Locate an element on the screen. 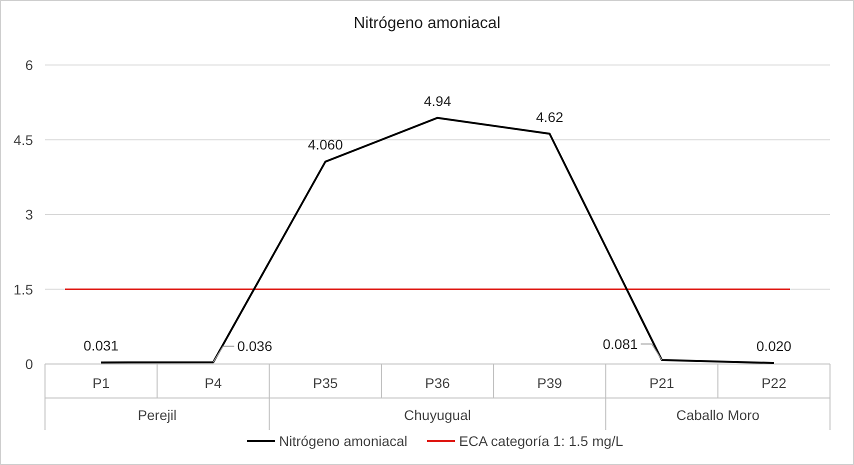 The image size is (854, 465). x-tick-label: P36 is located at coordinates (437, 383).